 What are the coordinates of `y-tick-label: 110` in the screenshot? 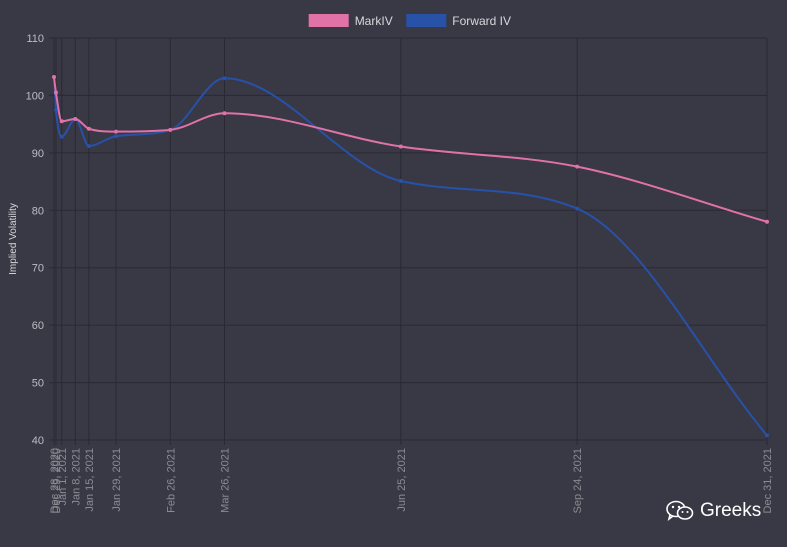 It's located at (35, 39).